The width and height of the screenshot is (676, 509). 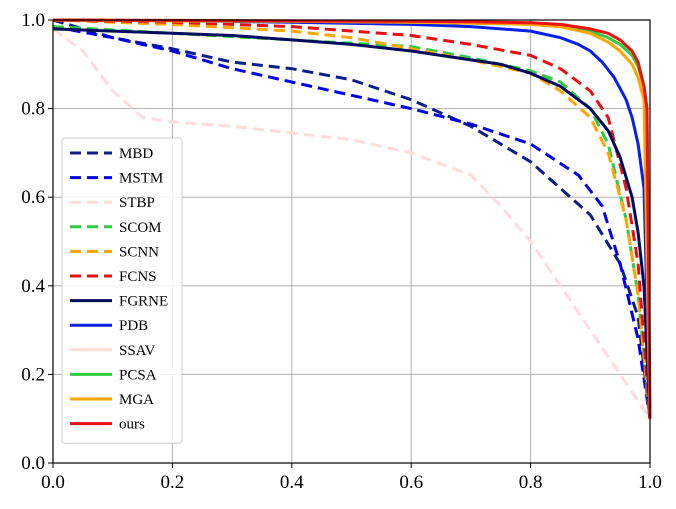 I want to click on legend-label: SCOM, so click(x=140, y=228).